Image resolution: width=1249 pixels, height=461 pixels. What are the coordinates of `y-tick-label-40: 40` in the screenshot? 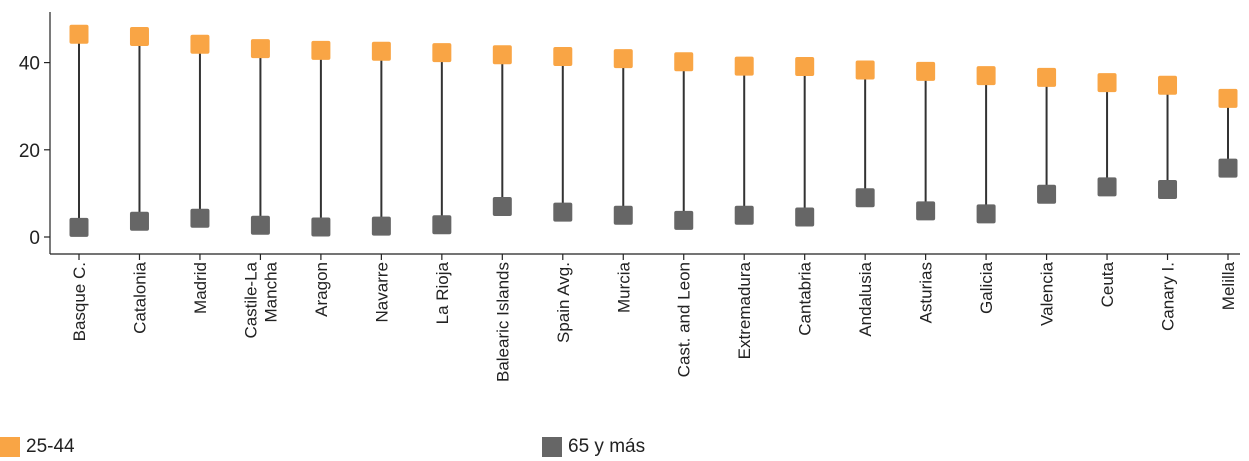 It's located at (29, 64).